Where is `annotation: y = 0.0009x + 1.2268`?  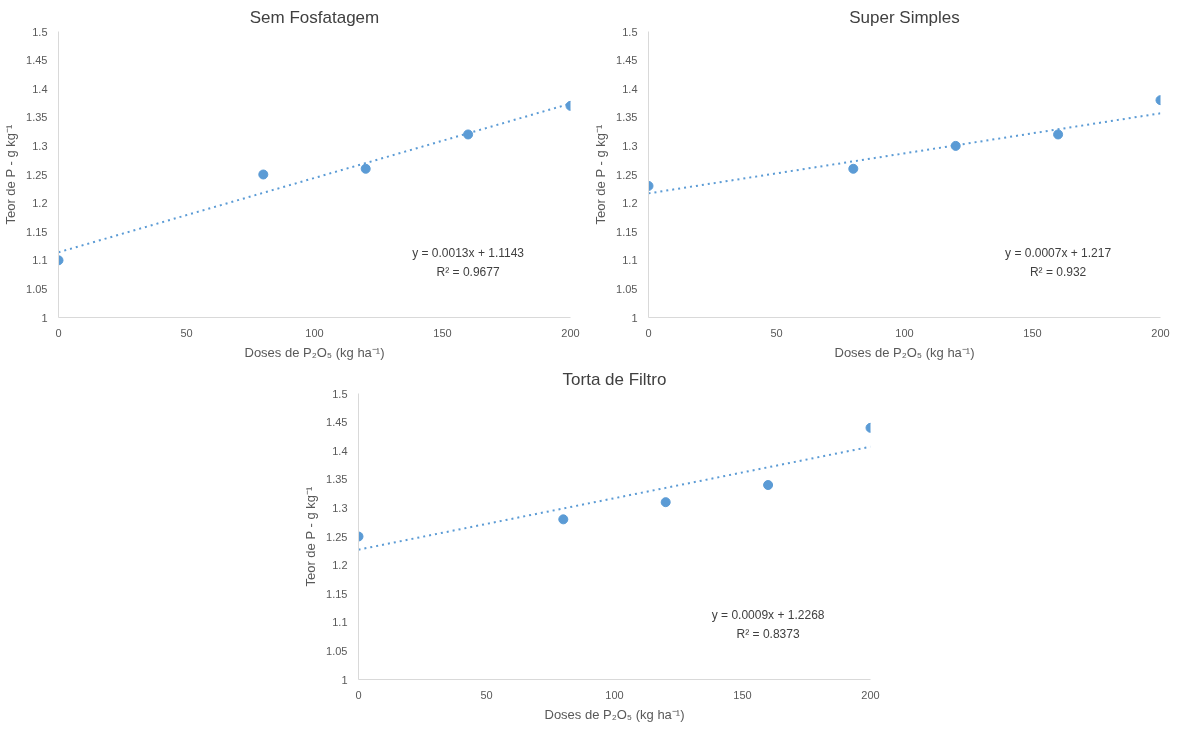 annotation: y = 0.0009x + 1.2268 is located at coordinates (768, 615).